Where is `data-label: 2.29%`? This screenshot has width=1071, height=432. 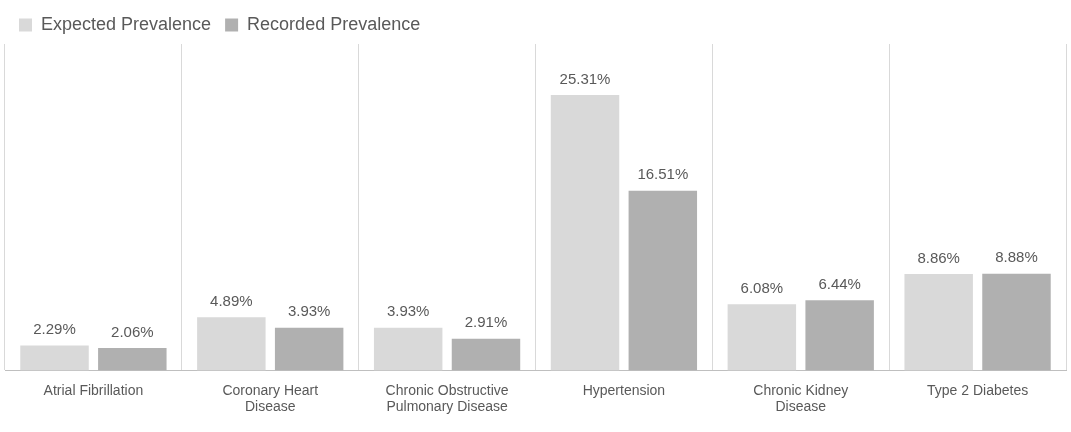
data-label: 2.29% is located at coordinates (54, 329).